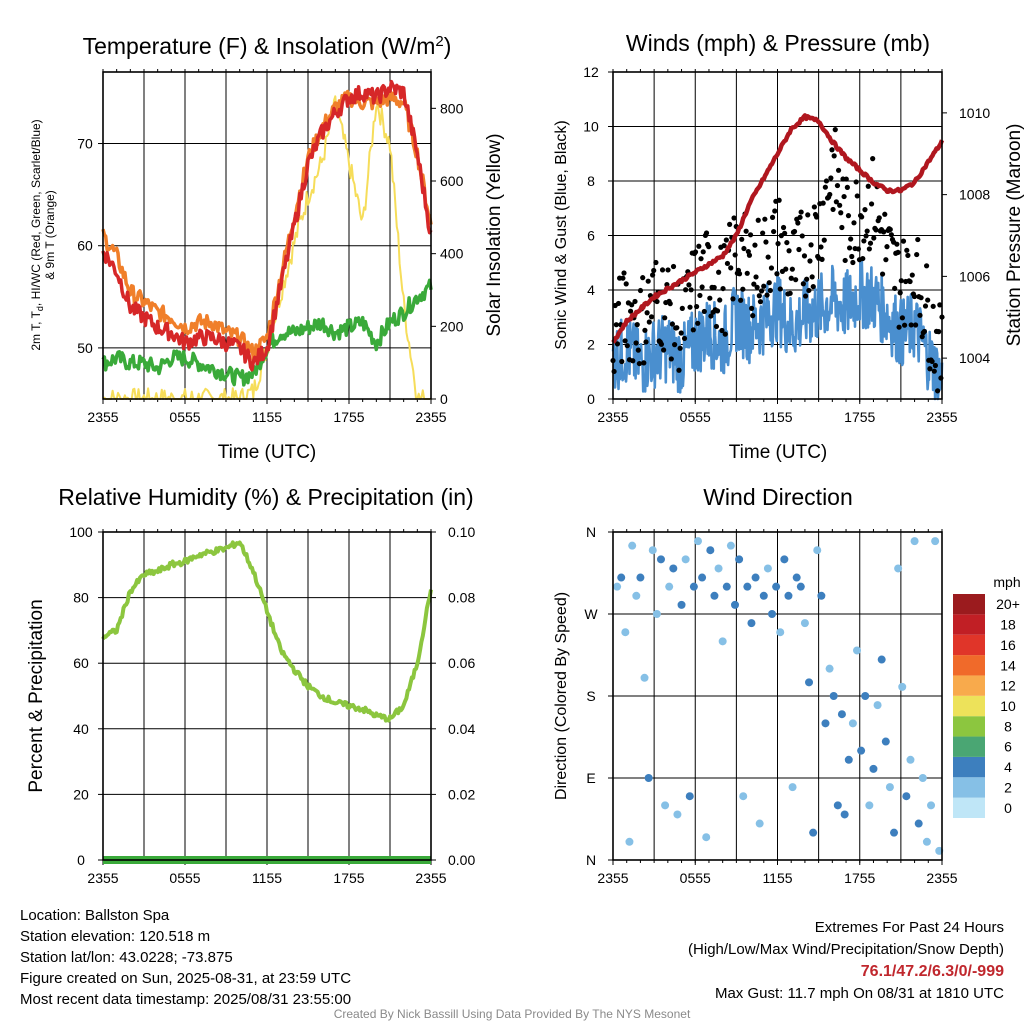 The image size is (1024, 1024). I want to click on y2-tick-label: 1010, so click(974, 113).